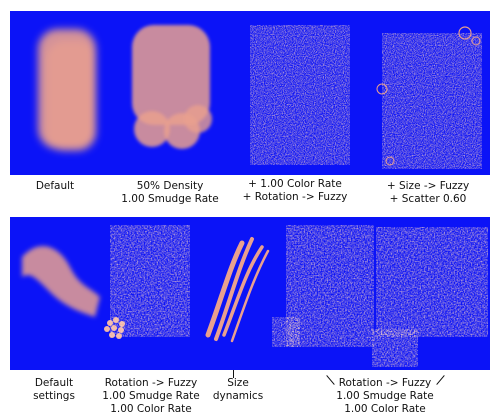 The width and height of the screenshot is (500, 418). What do you see at coordinates (172, 87) in the screenshot?
I see `stroke-density` at bounding box center [172, 87].